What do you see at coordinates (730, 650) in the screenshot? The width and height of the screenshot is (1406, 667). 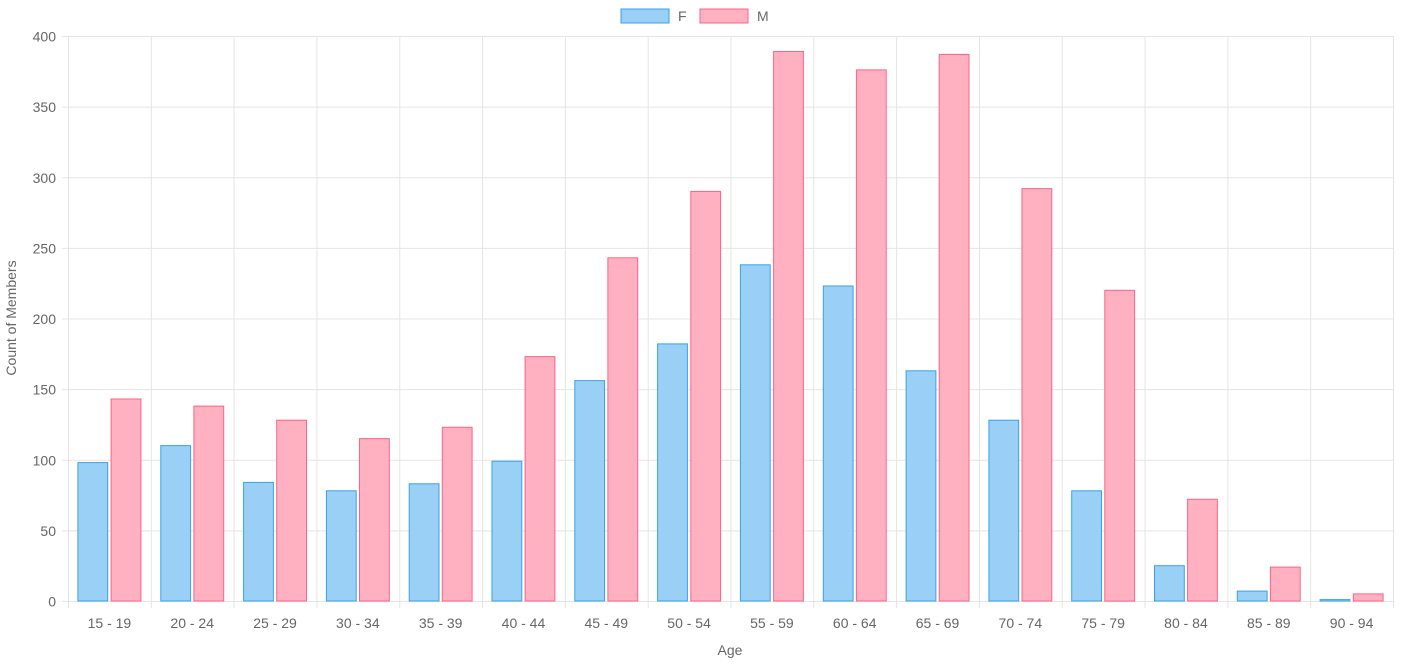 I see `x-axis-title: Age` at bounding box center [730, 650].